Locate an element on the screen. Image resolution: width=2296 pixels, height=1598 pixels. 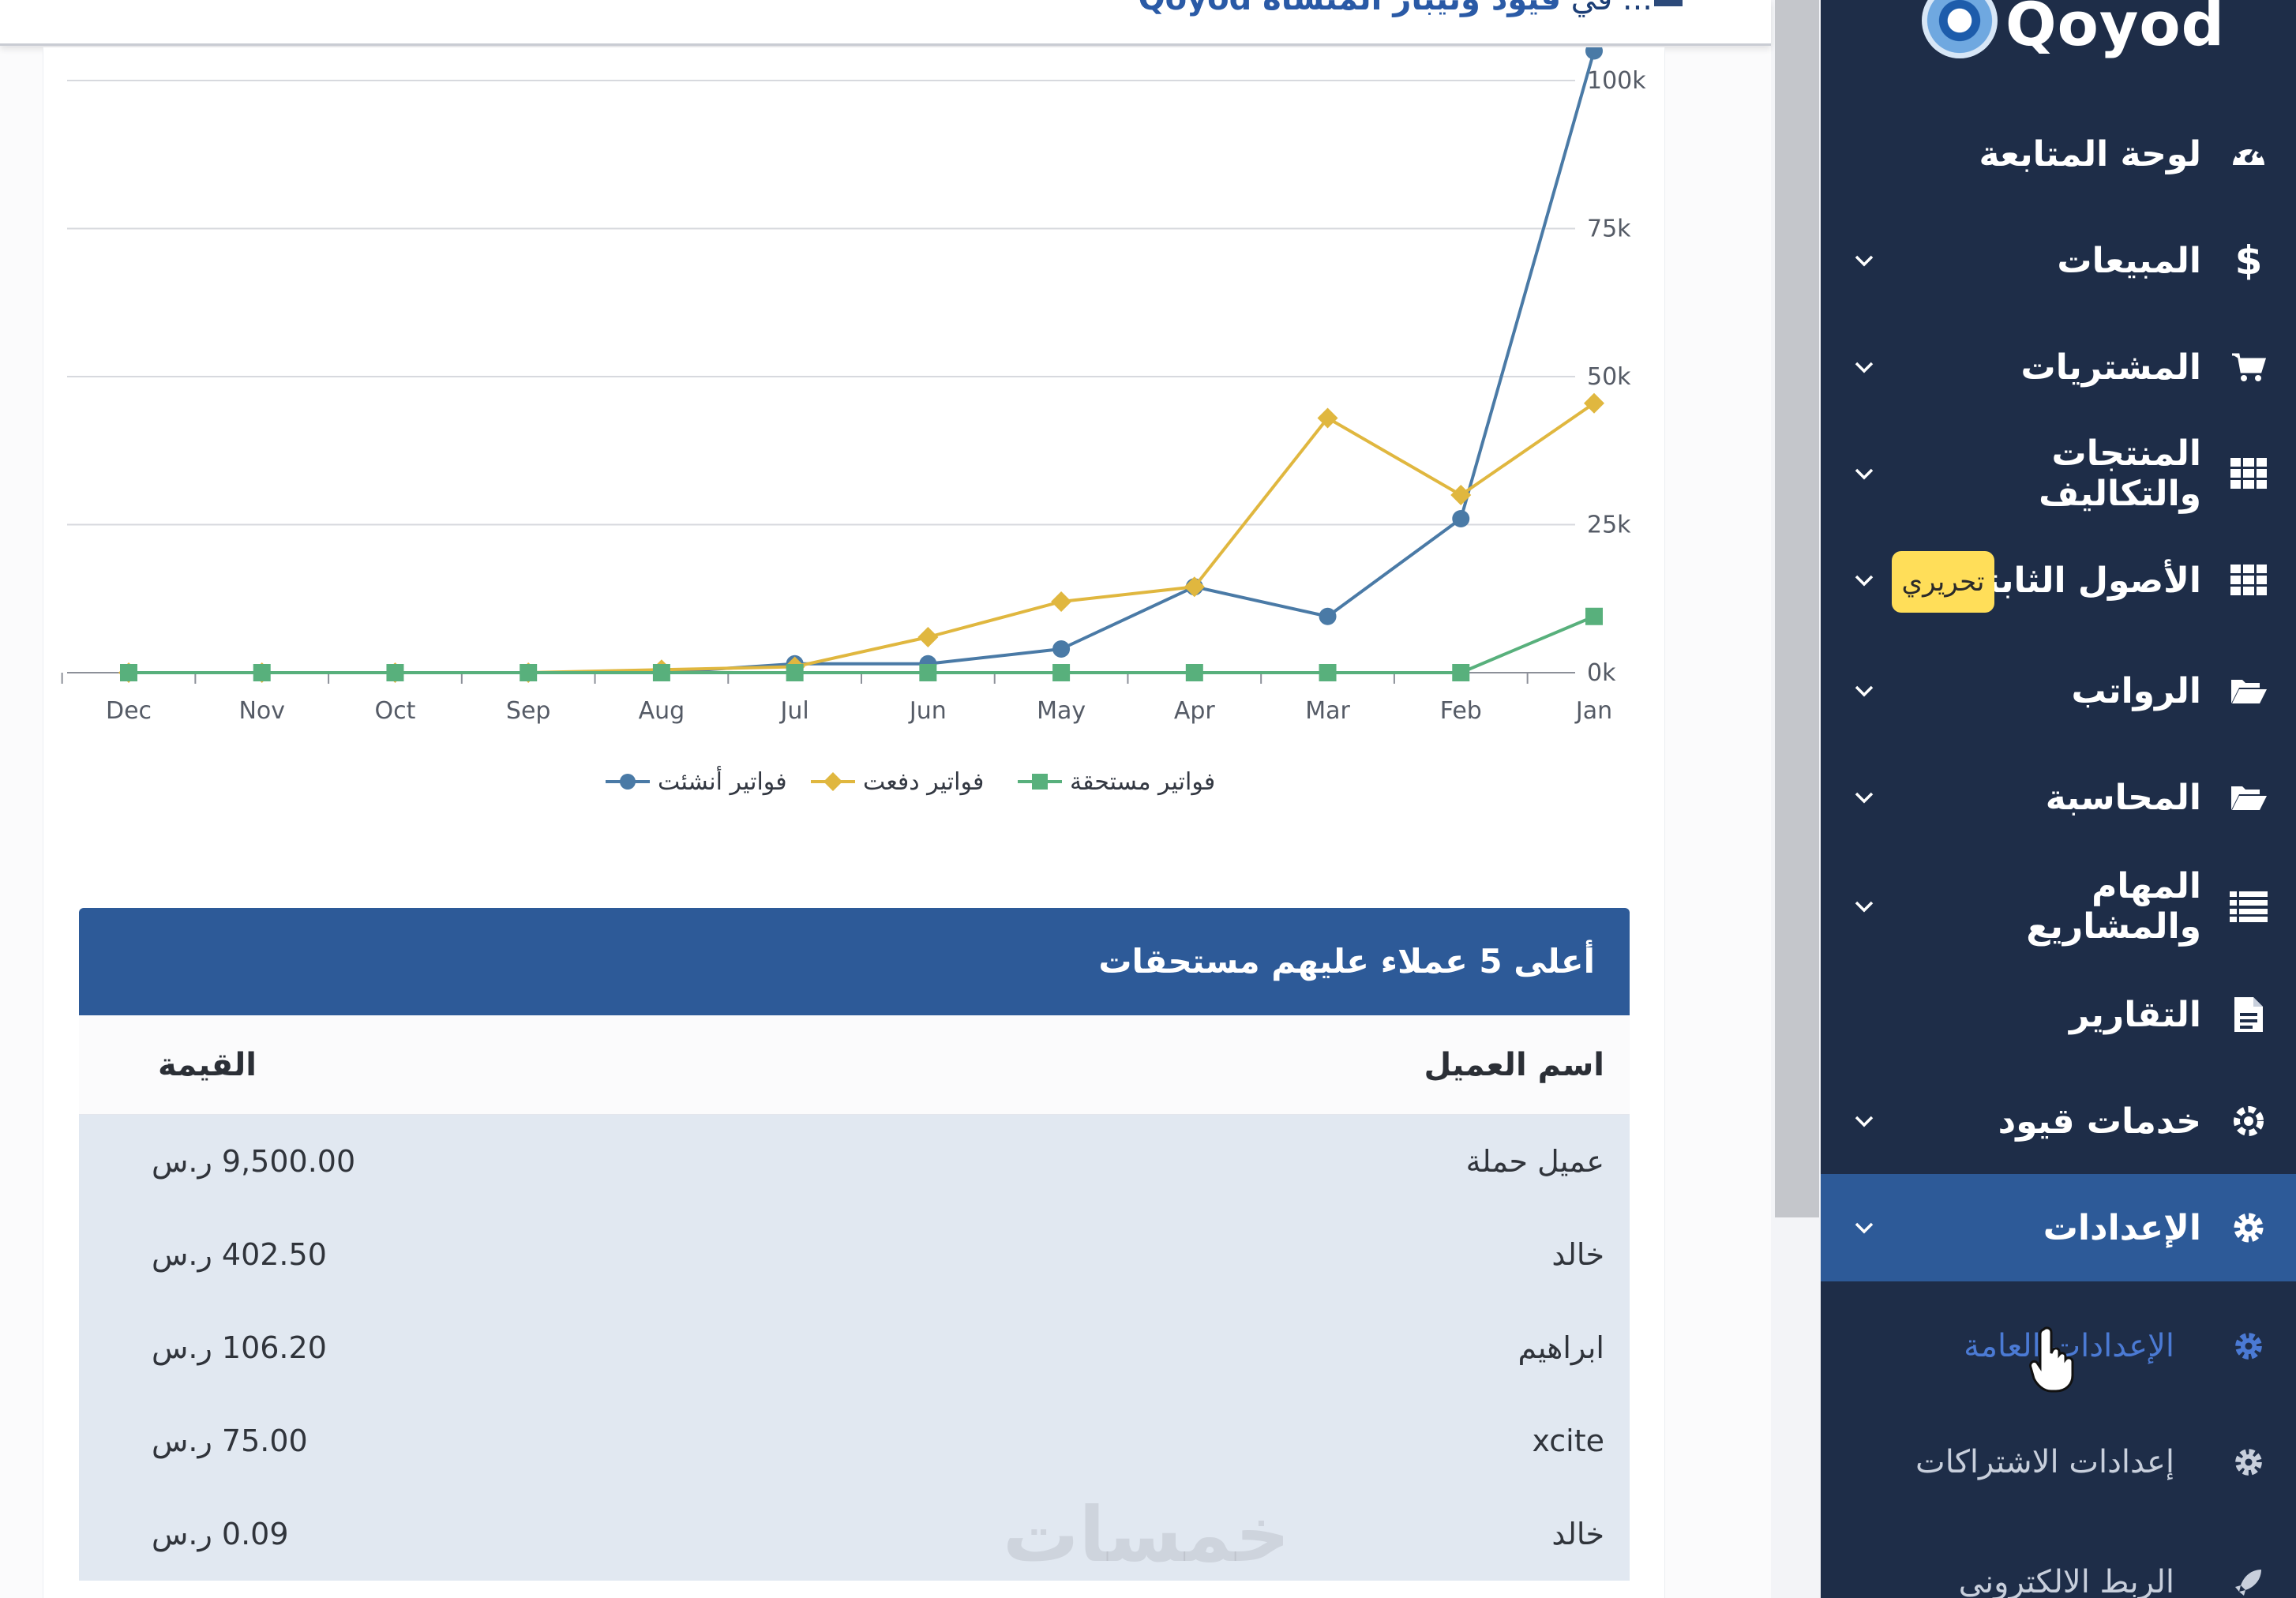
sidebar-item-tasks-projects: المهام والمشاريع is located at coordinates (2058, 906).